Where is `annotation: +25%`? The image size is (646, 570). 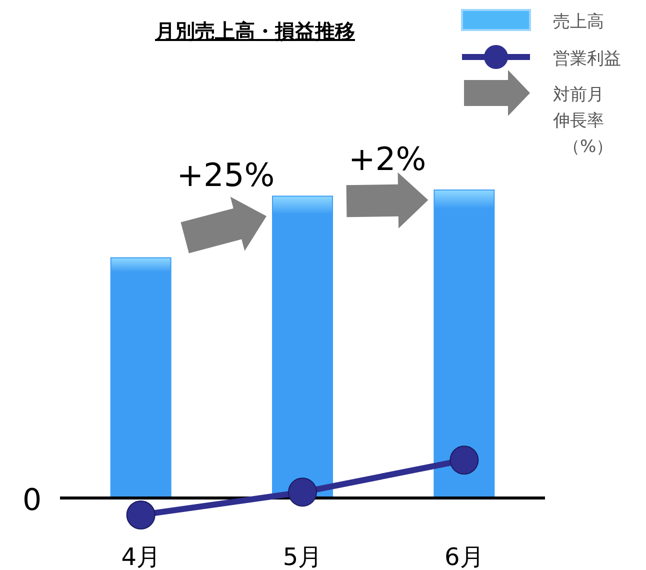 annotation: +25% is located at coordinates (225, 175).